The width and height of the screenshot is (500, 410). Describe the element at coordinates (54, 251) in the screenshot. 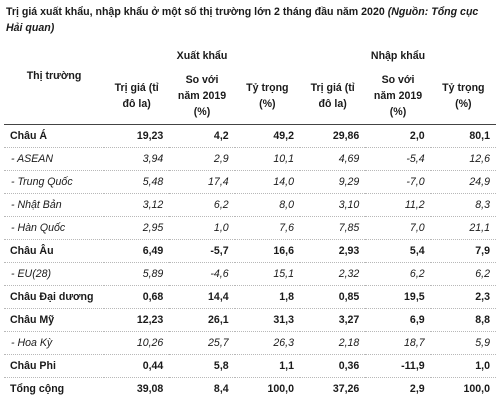

I see `market-cell: Châu Âu` at that location.